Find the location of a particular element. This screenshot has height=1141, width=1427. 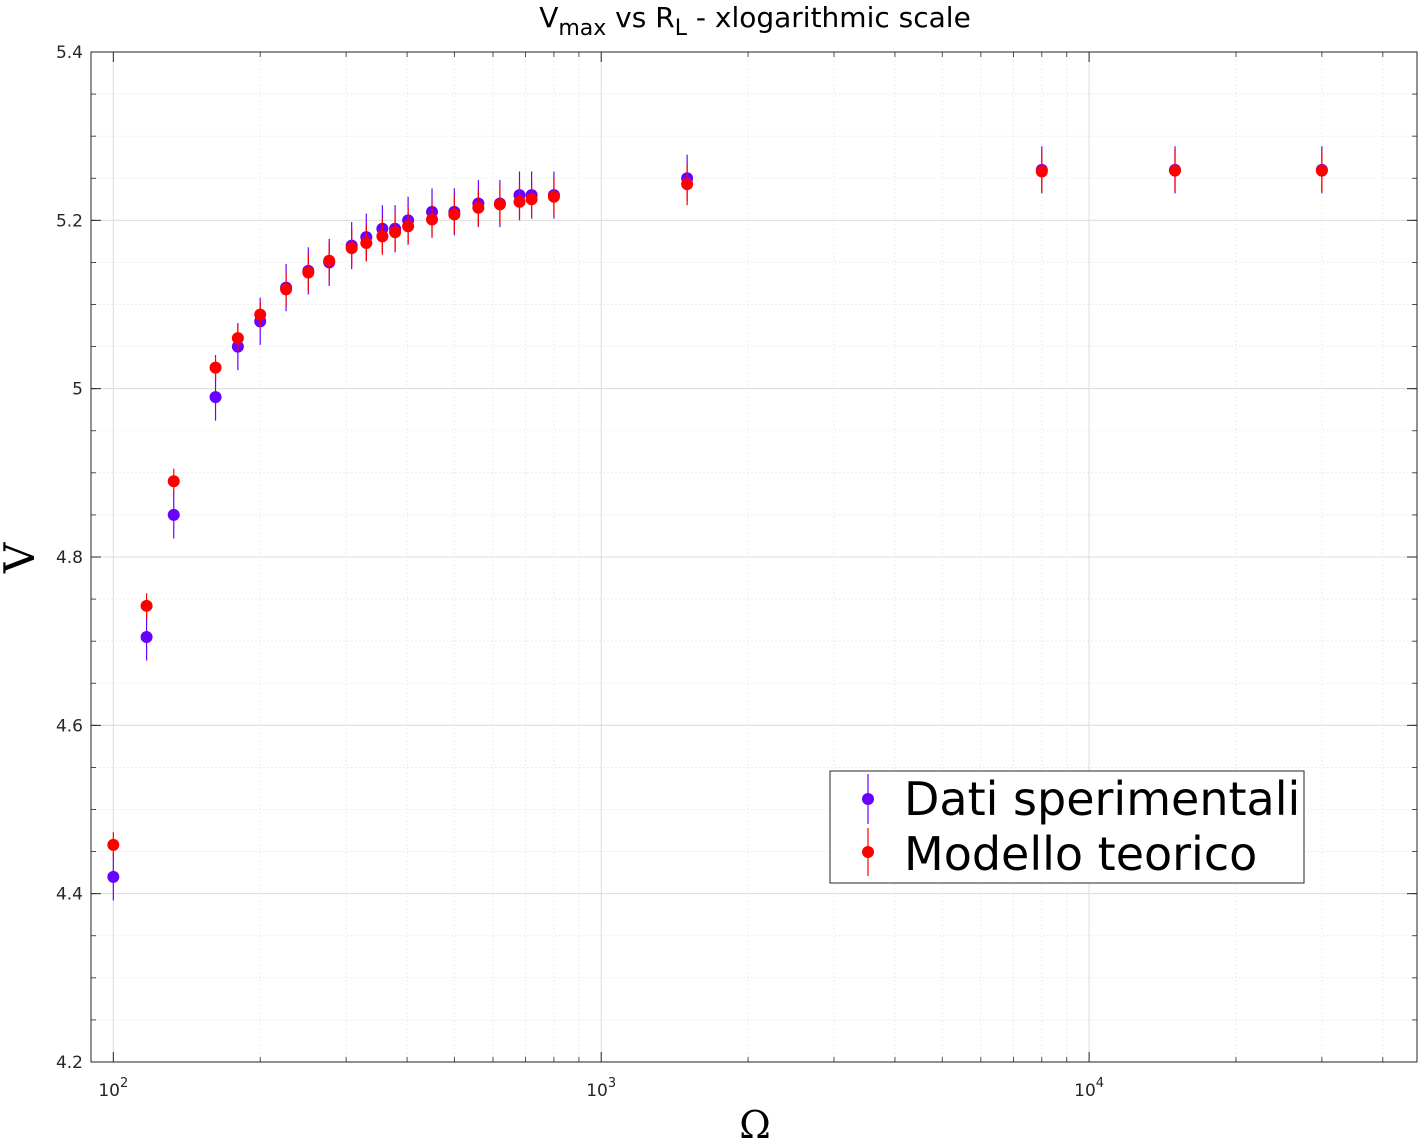

y-tick-label: 4.8 is located at coordinates (69, 558).